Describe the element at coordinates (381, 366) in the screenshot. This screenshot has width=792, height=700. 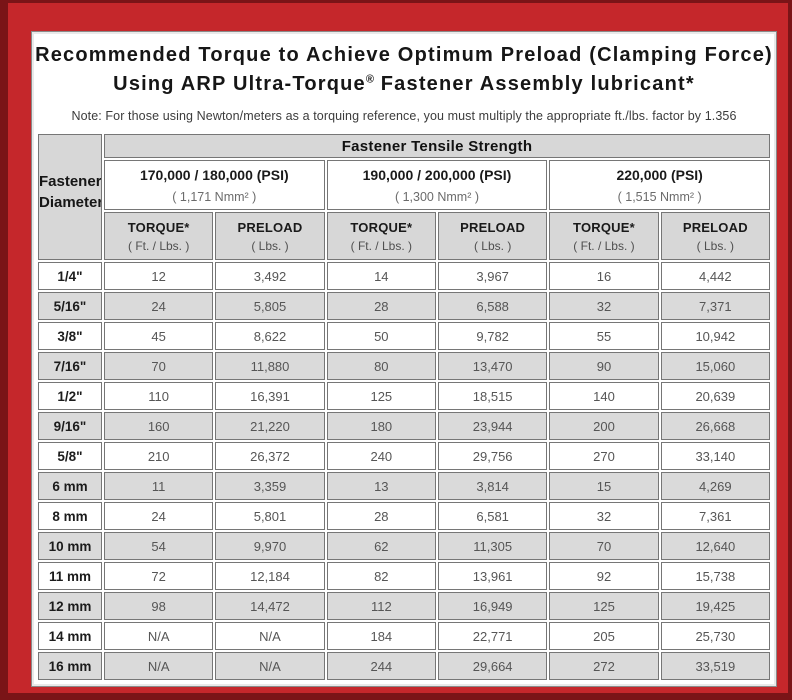
I see `value-cell: 80` at that location.